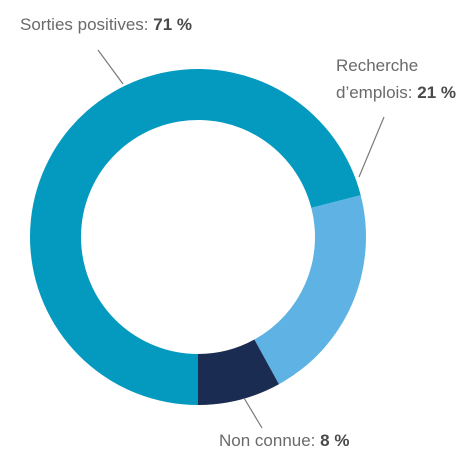  What do you see at coordinates (377, 65) in the screenshot?
I see `label-recherche-line1: Recherche` at bounding box center [377, 65].